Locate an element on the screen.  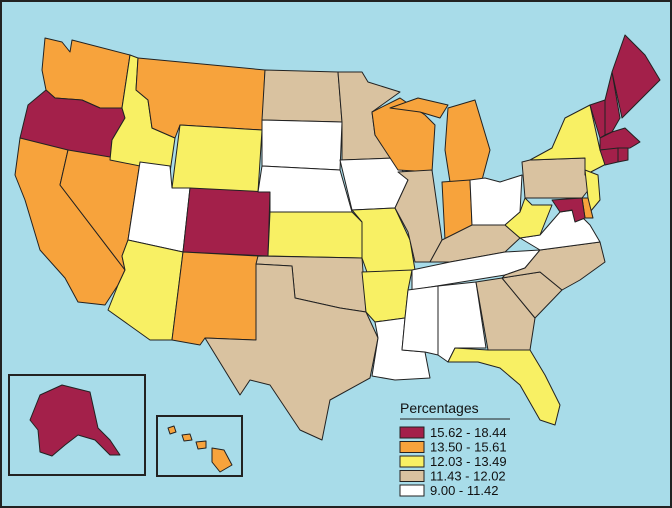
state-north-dakota is located at coordinates (302, 96).